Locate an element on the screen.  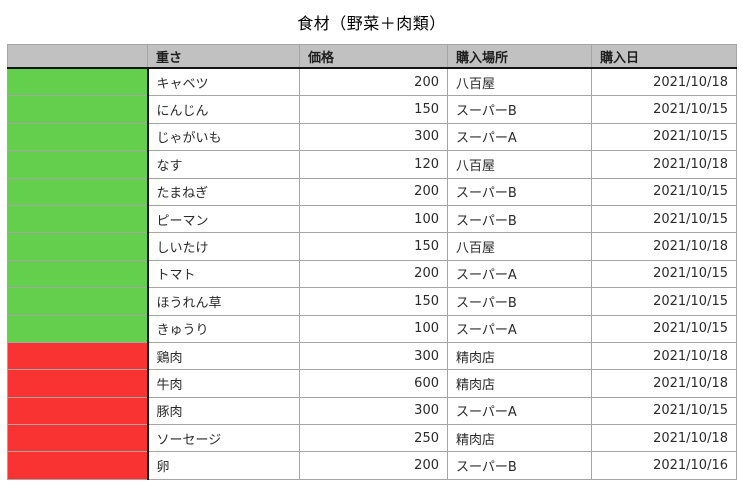
table-header: 重さ 価格 購入場所 購入日 is located at coordinates (372, 56).